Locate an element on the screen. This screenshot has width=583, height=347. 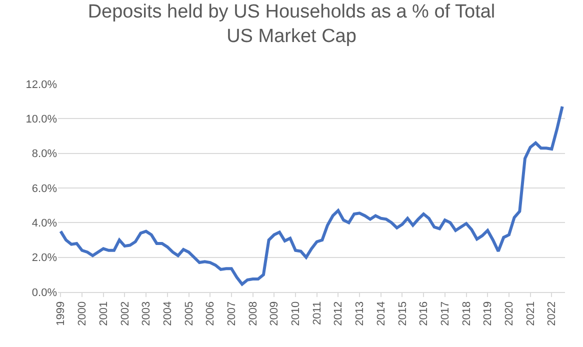
x-tick-label: 2006 is located at coordinates (210, 313).